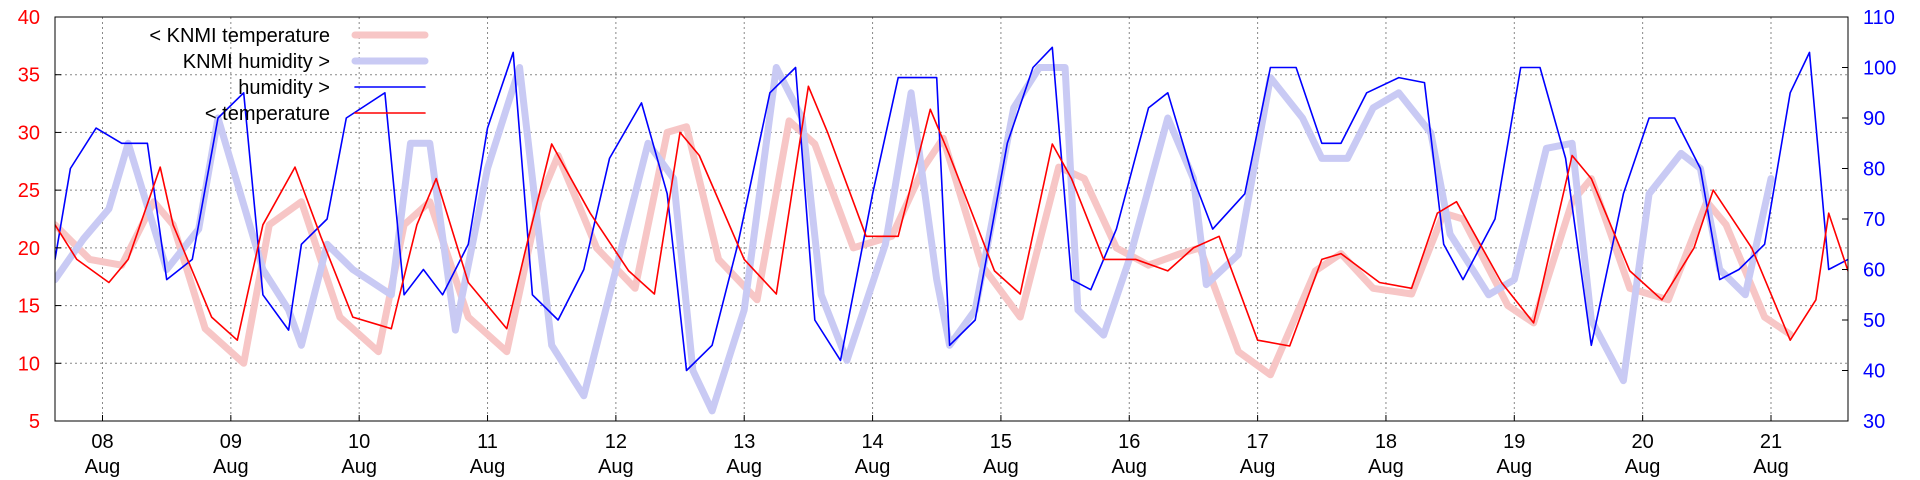 The width and height of the screenshot is (1920, 480). What do you see at coordinates (1874, 321) in the screenshot?
I see `right-y-tick-label: 50` at bounding box center [1874, 321].